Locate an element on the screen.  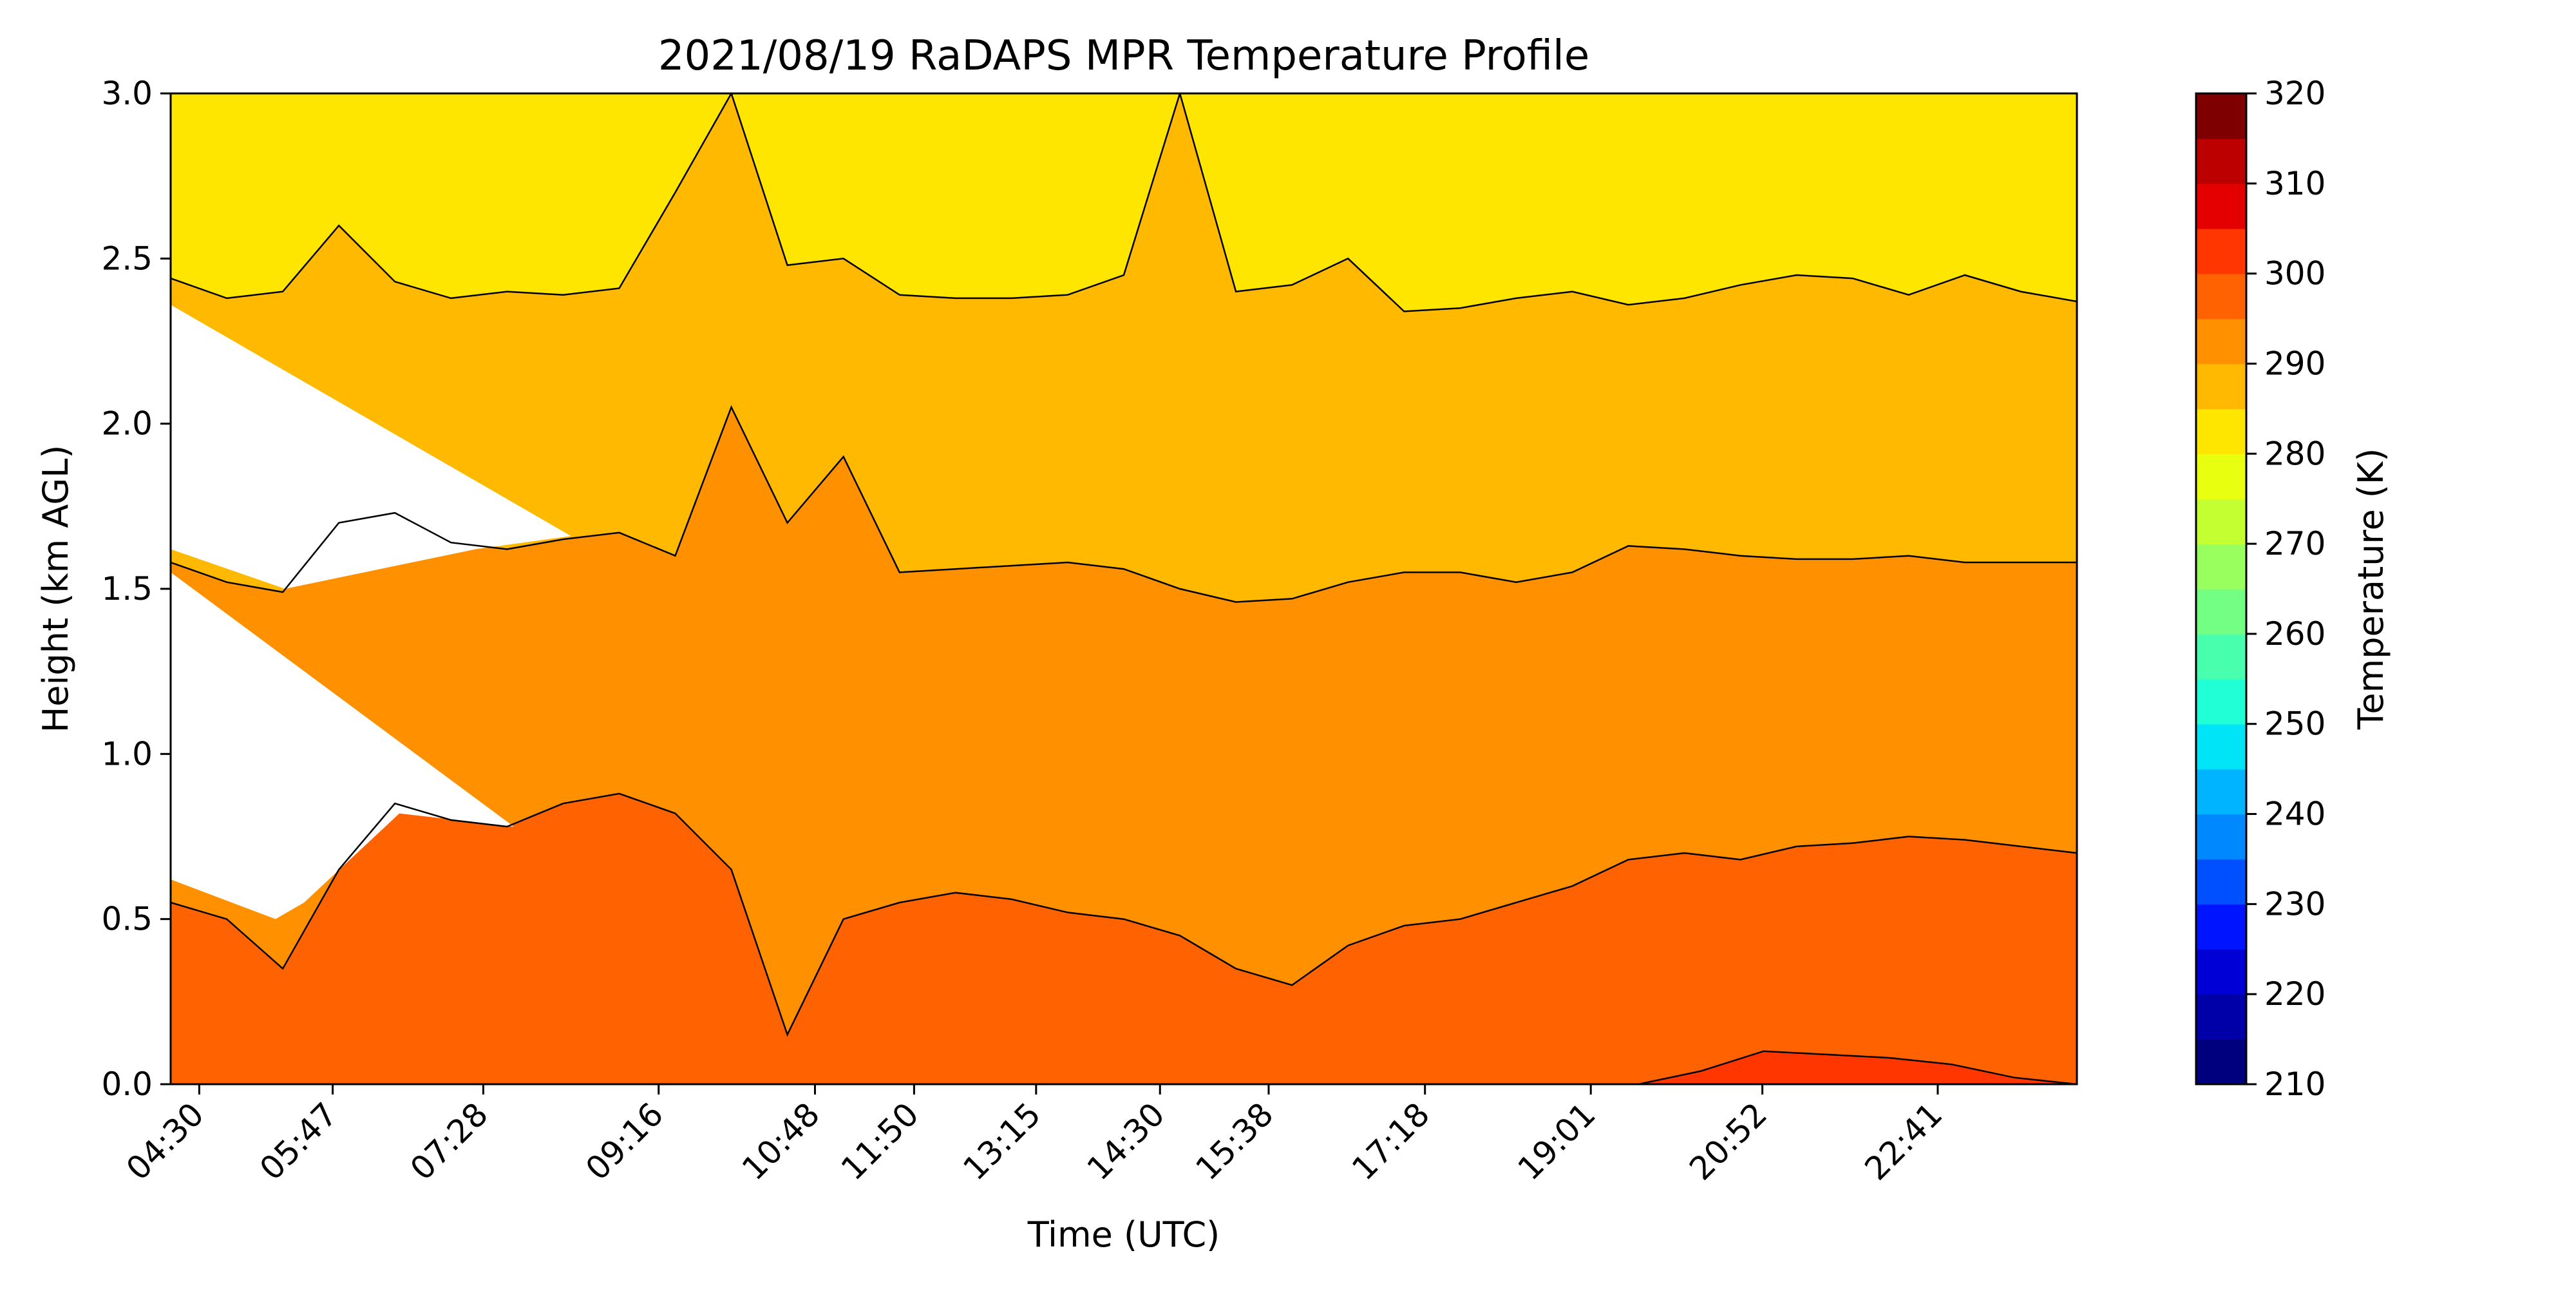
y-tick-label: 0.5 is located at coordinates (127, 919).